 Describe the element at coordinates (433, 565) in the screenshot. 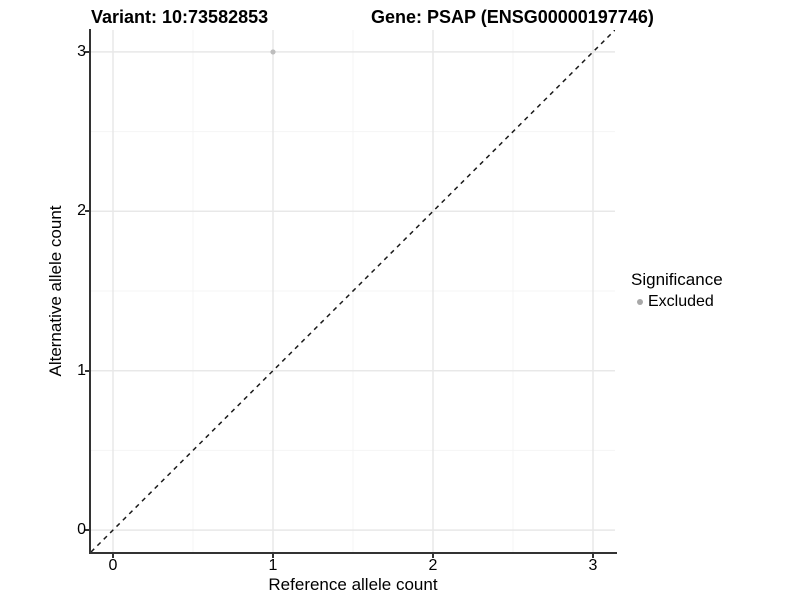

I see `x-axis-tick-label: 2` at that location.